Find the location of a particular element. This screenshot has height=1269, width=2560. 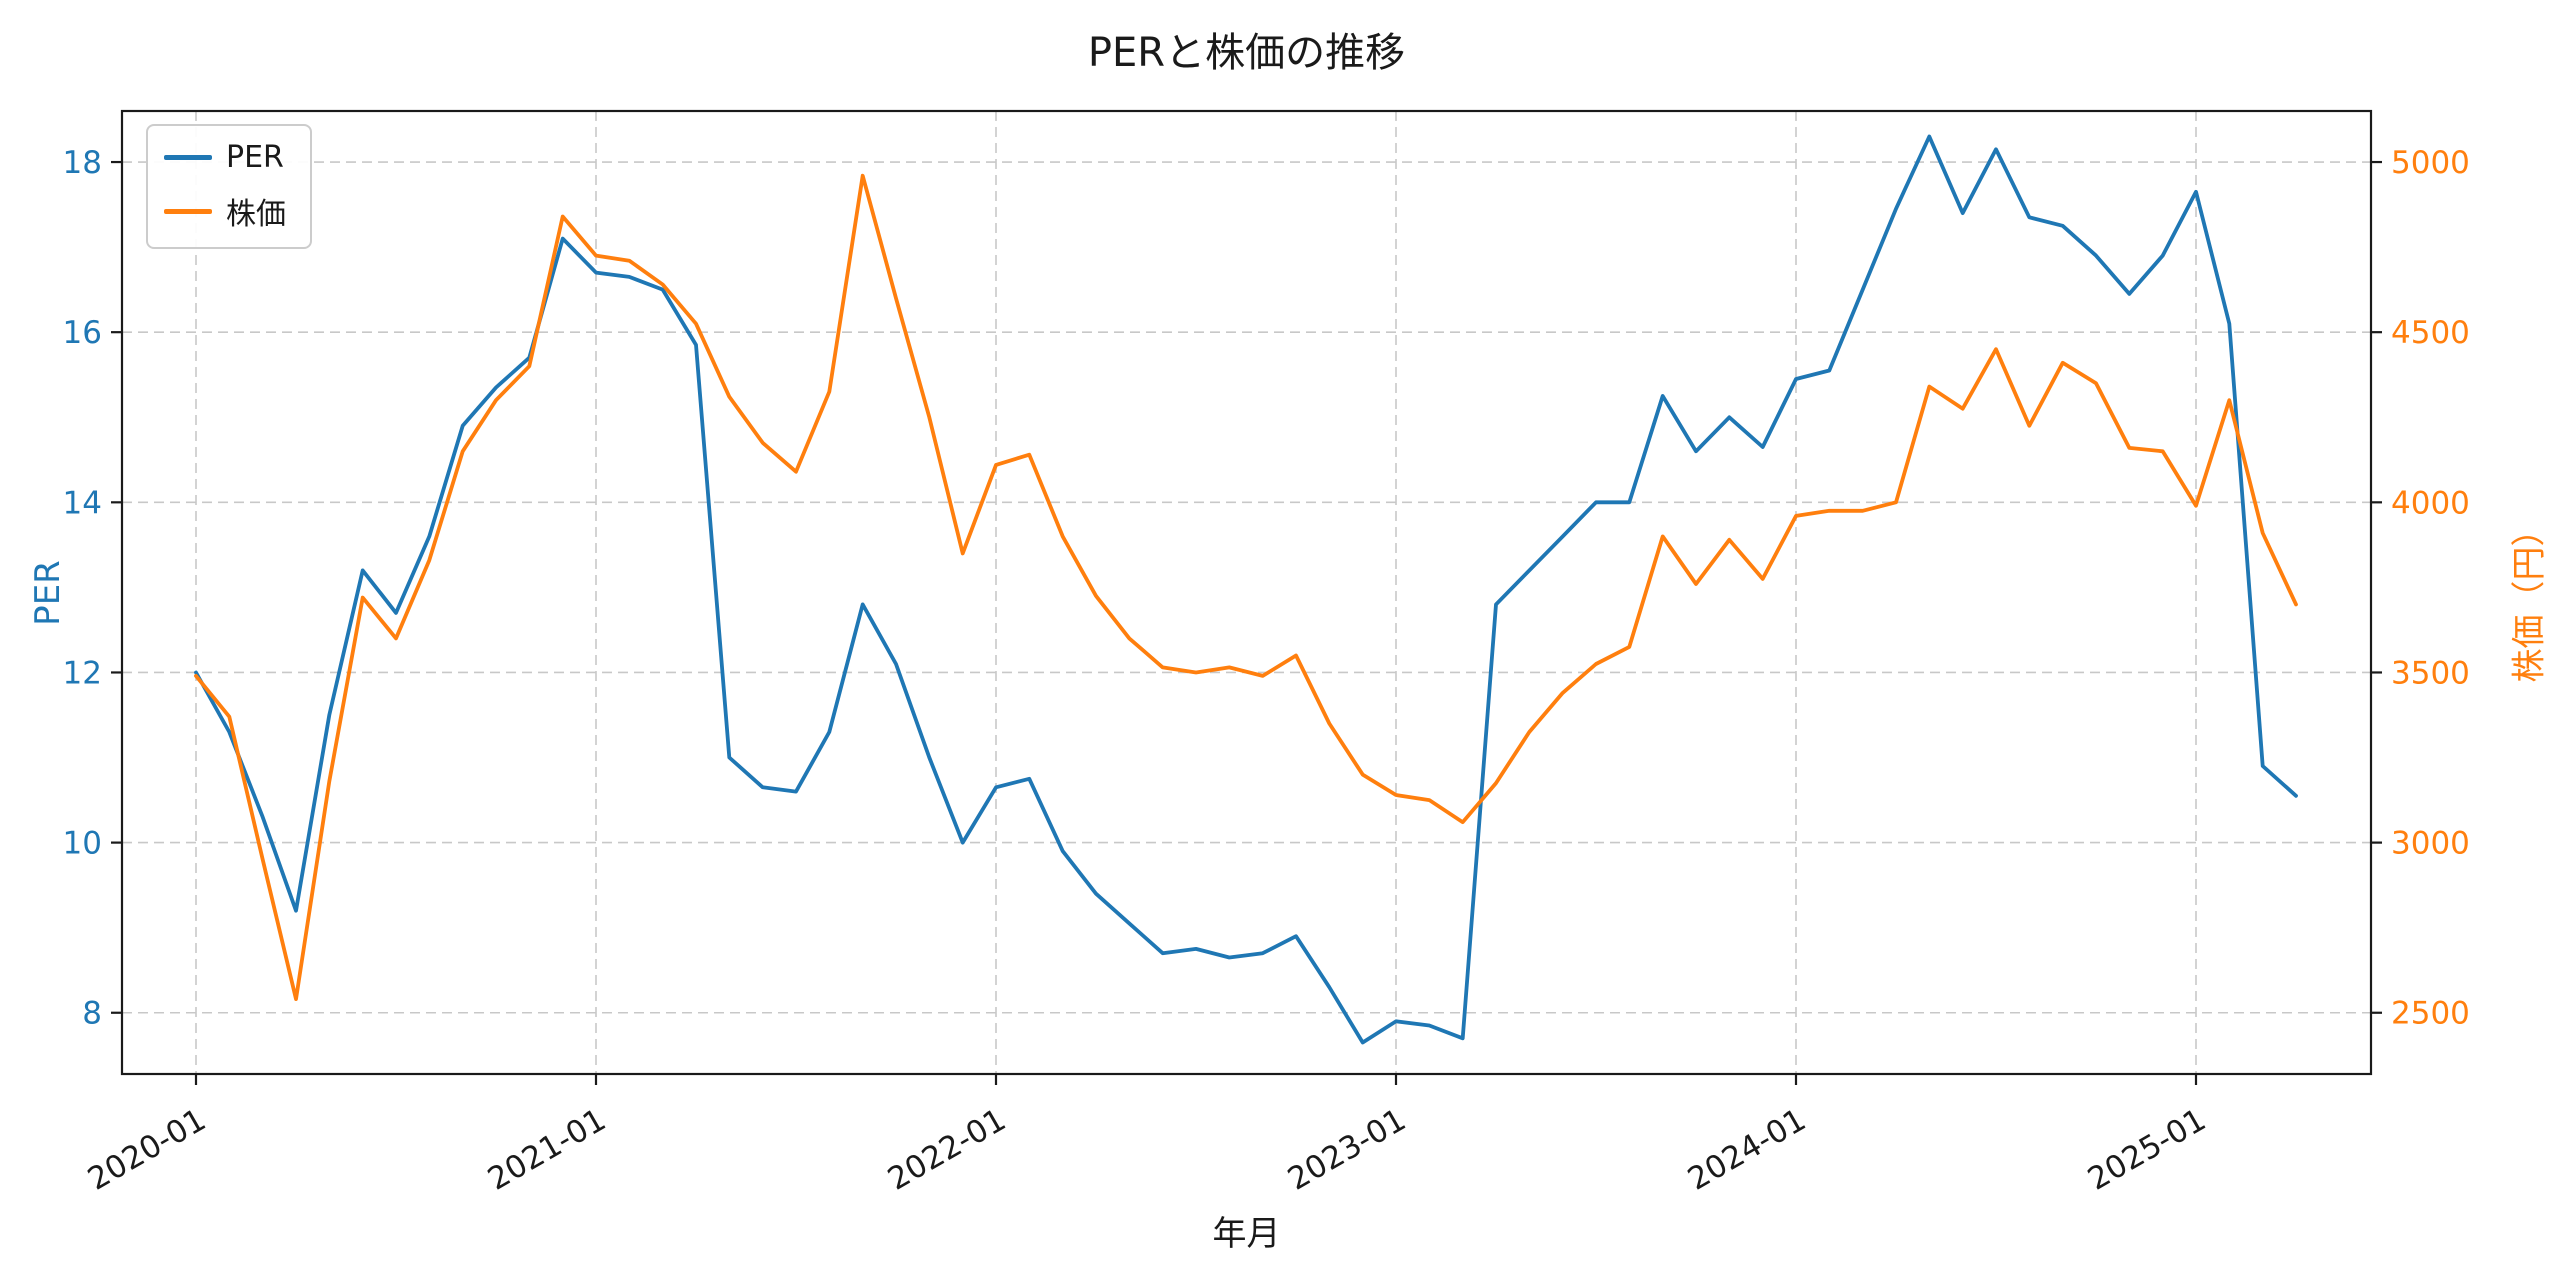

y-right-tick-label: 2500 is located at coordinates (2430, 1014).